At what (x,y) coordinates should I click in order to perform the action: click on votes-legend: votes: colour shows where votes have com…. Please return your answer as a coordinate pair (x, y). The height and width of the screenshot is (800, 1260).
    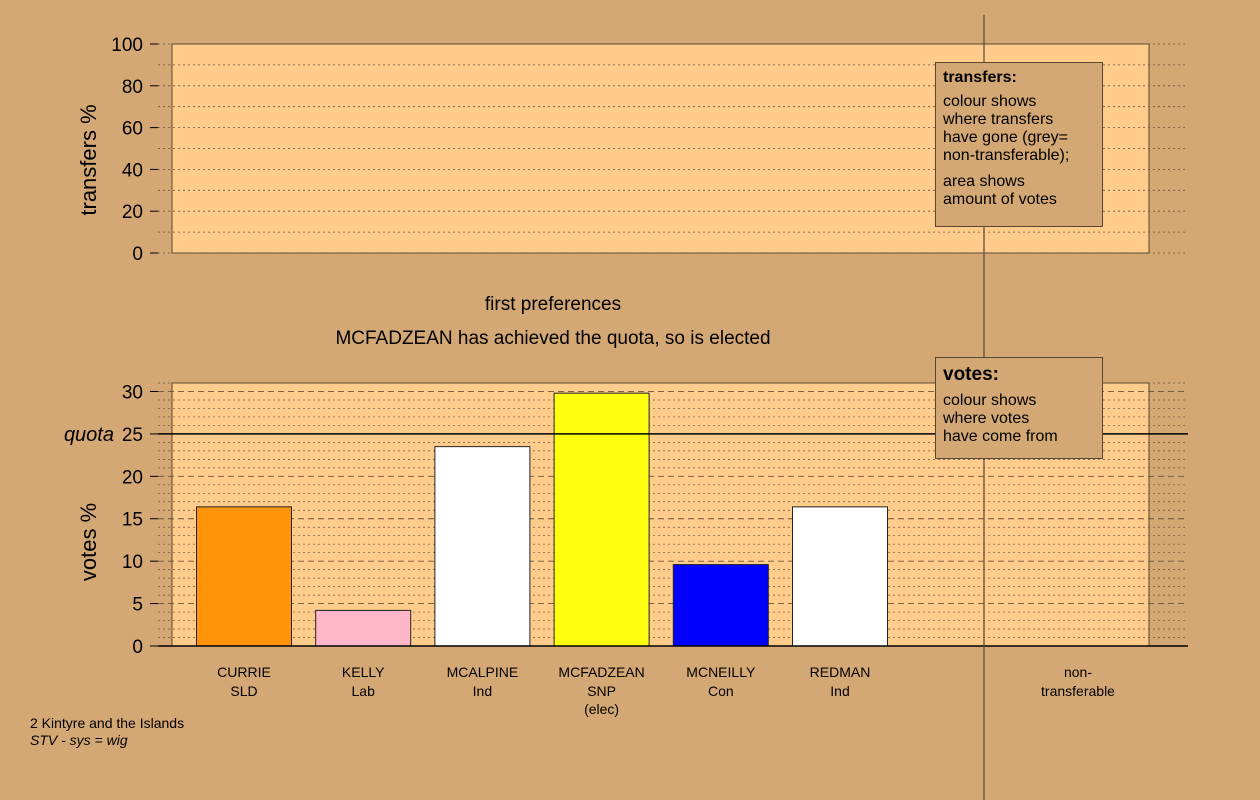
    Looking at the image, I should click on (1019, 408).